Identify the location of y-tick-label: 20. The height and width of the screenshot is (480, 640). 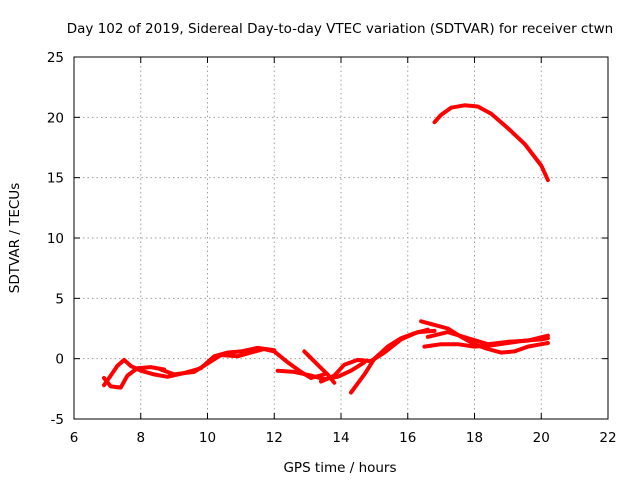
(55, 118).